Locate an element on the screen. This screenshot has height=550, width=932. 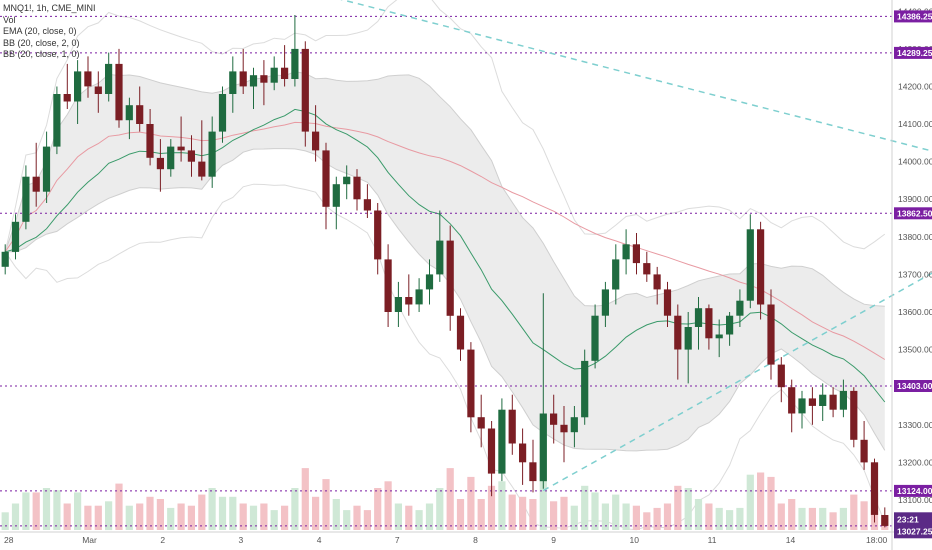
ema-label: EMA (20, close, 0) is located at coordinates (40, 31).